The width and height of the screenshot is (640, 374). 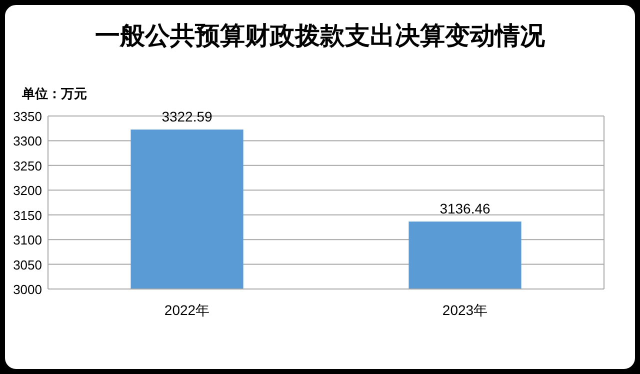 What do you see at coordinates (27, 166) in the screenshot?
I see `y-tick-label: 3250` at bounding box center [27, 166].